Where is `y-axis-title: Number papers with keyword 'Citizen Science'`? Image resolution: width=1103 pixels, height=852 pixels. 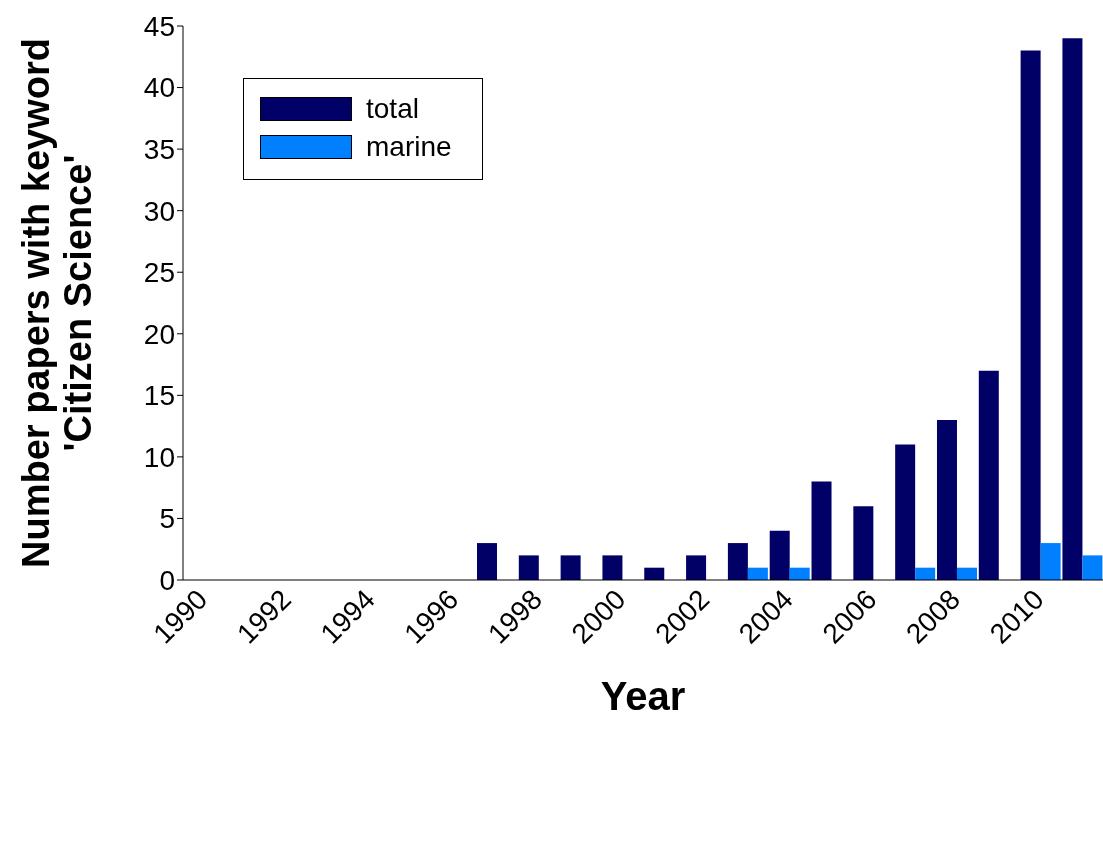
y-axis-title: Number papers with keyword 'Citizen Science' is located at coordinates (57, 303).